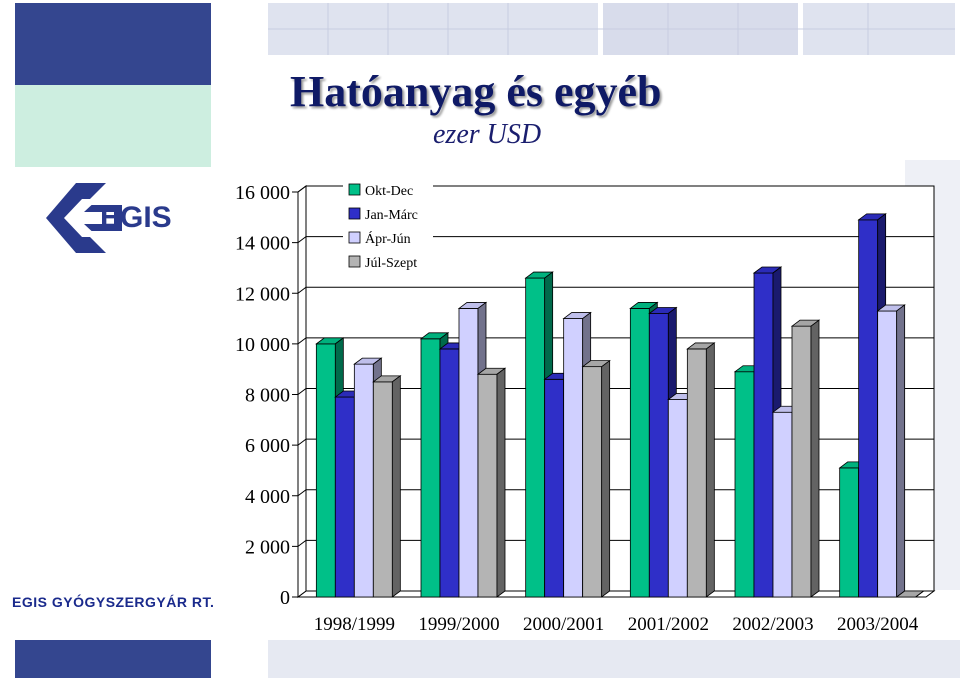 The width and height of the screenshot is (960, 678). I want to click on y-tick-label: 12 000, so click(262, 294).